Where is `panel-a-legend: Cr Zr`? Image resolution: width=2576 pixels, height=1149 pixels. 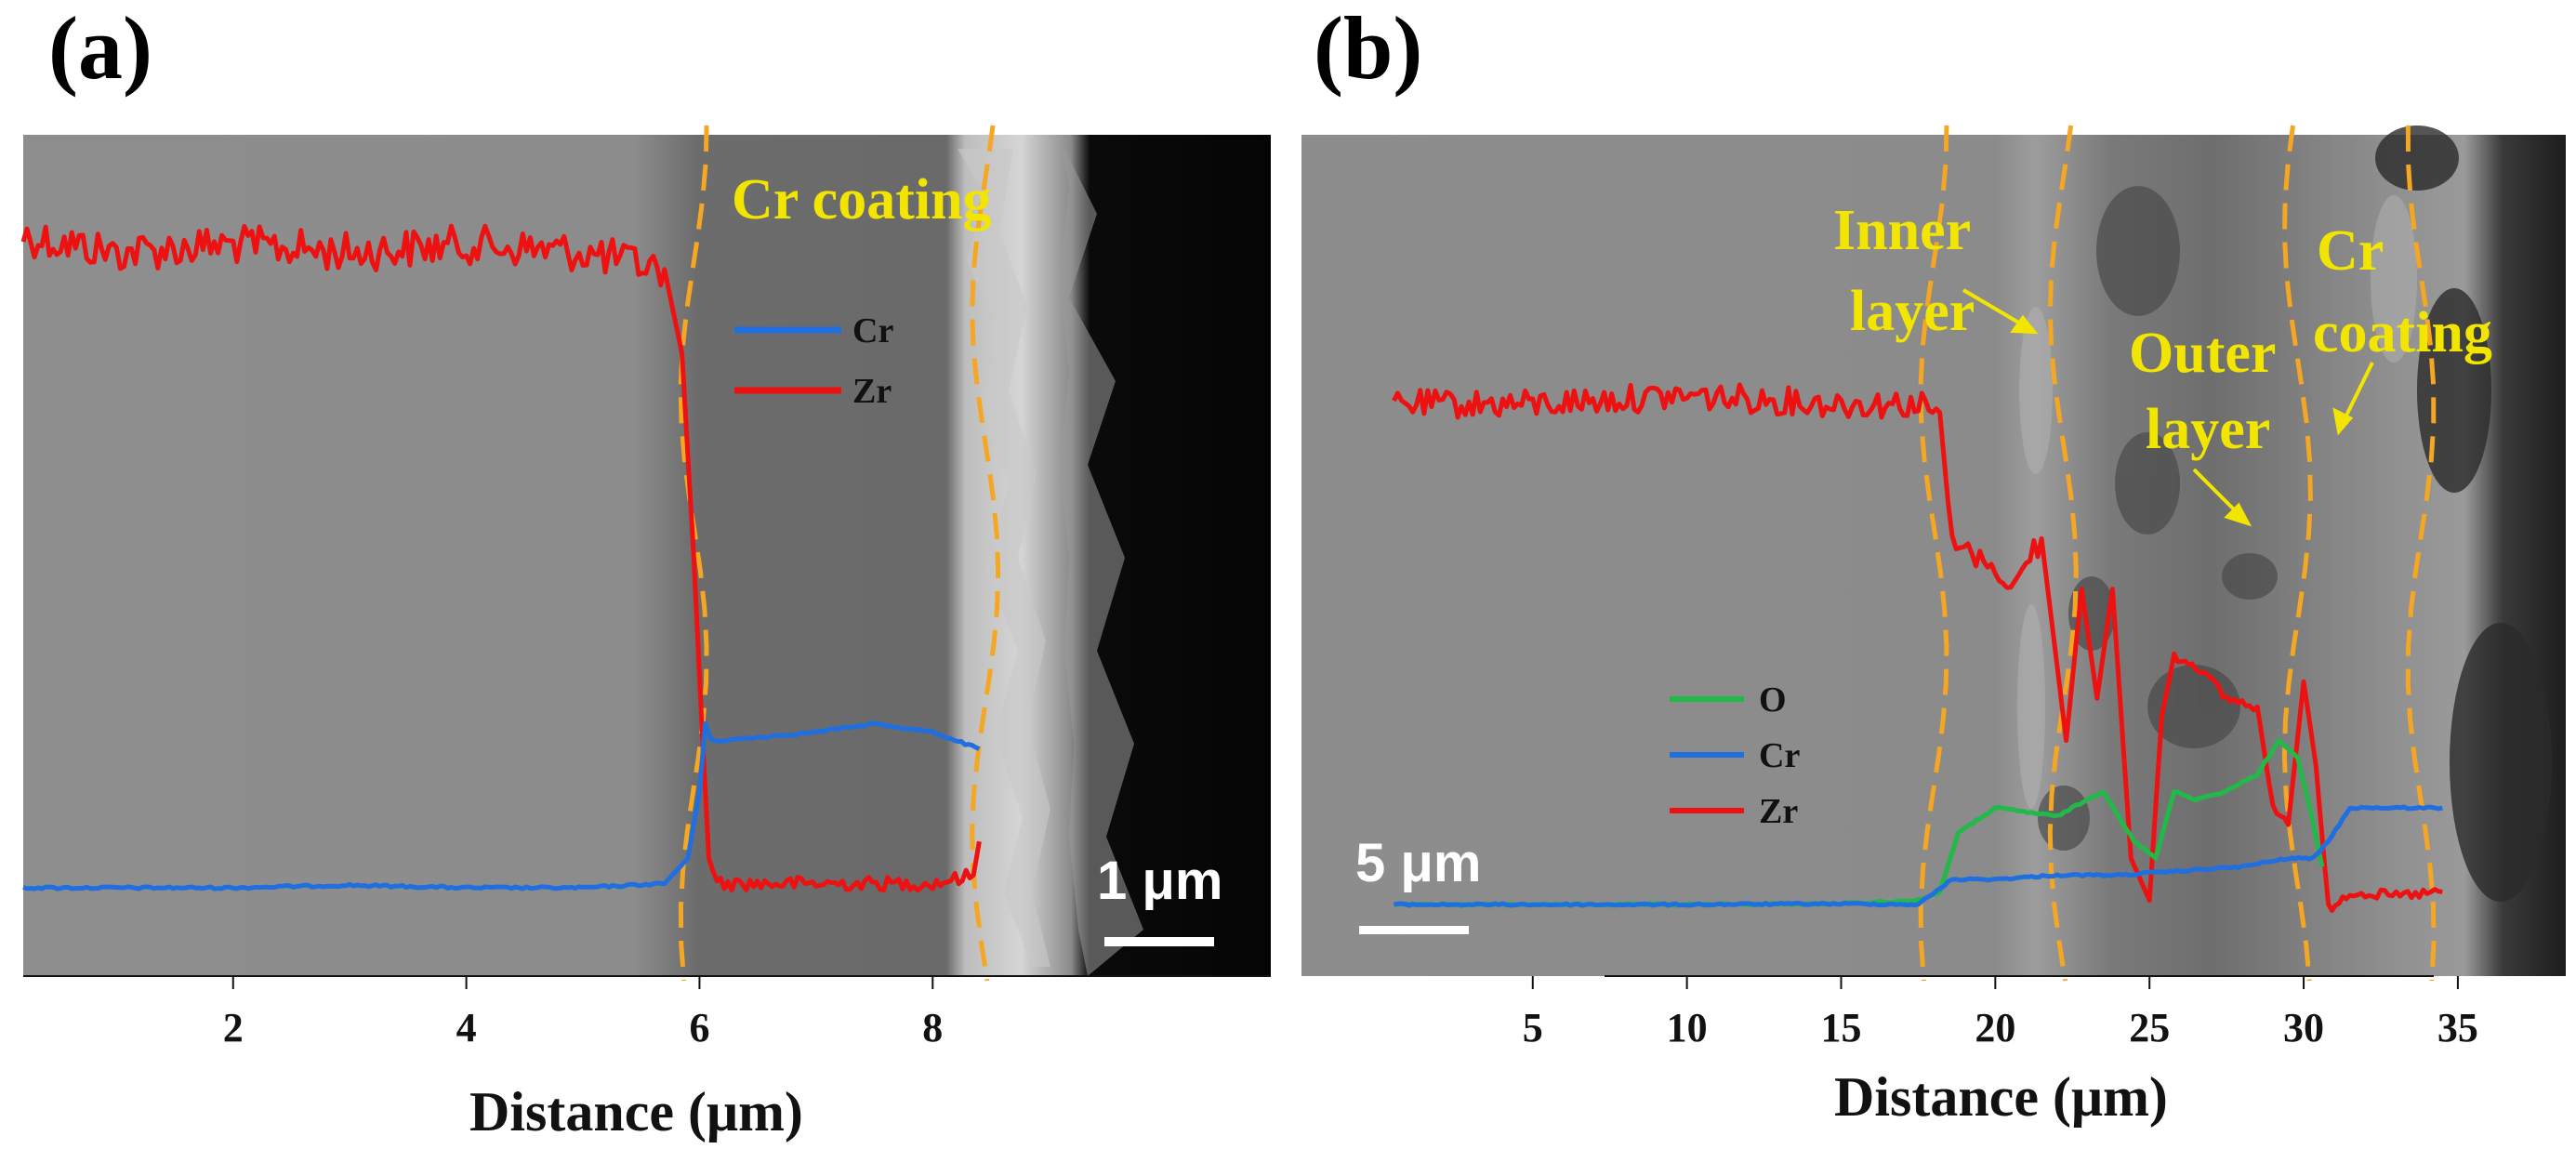
panel-a-legend: Cr Zr is located at coordinates (813, 361).